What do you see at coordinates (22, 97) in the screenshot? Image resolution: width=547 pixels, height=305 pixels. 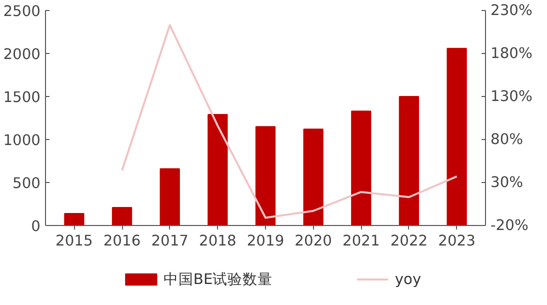 I see `y-tick-label: 1500` at bounding box center [22, 97].